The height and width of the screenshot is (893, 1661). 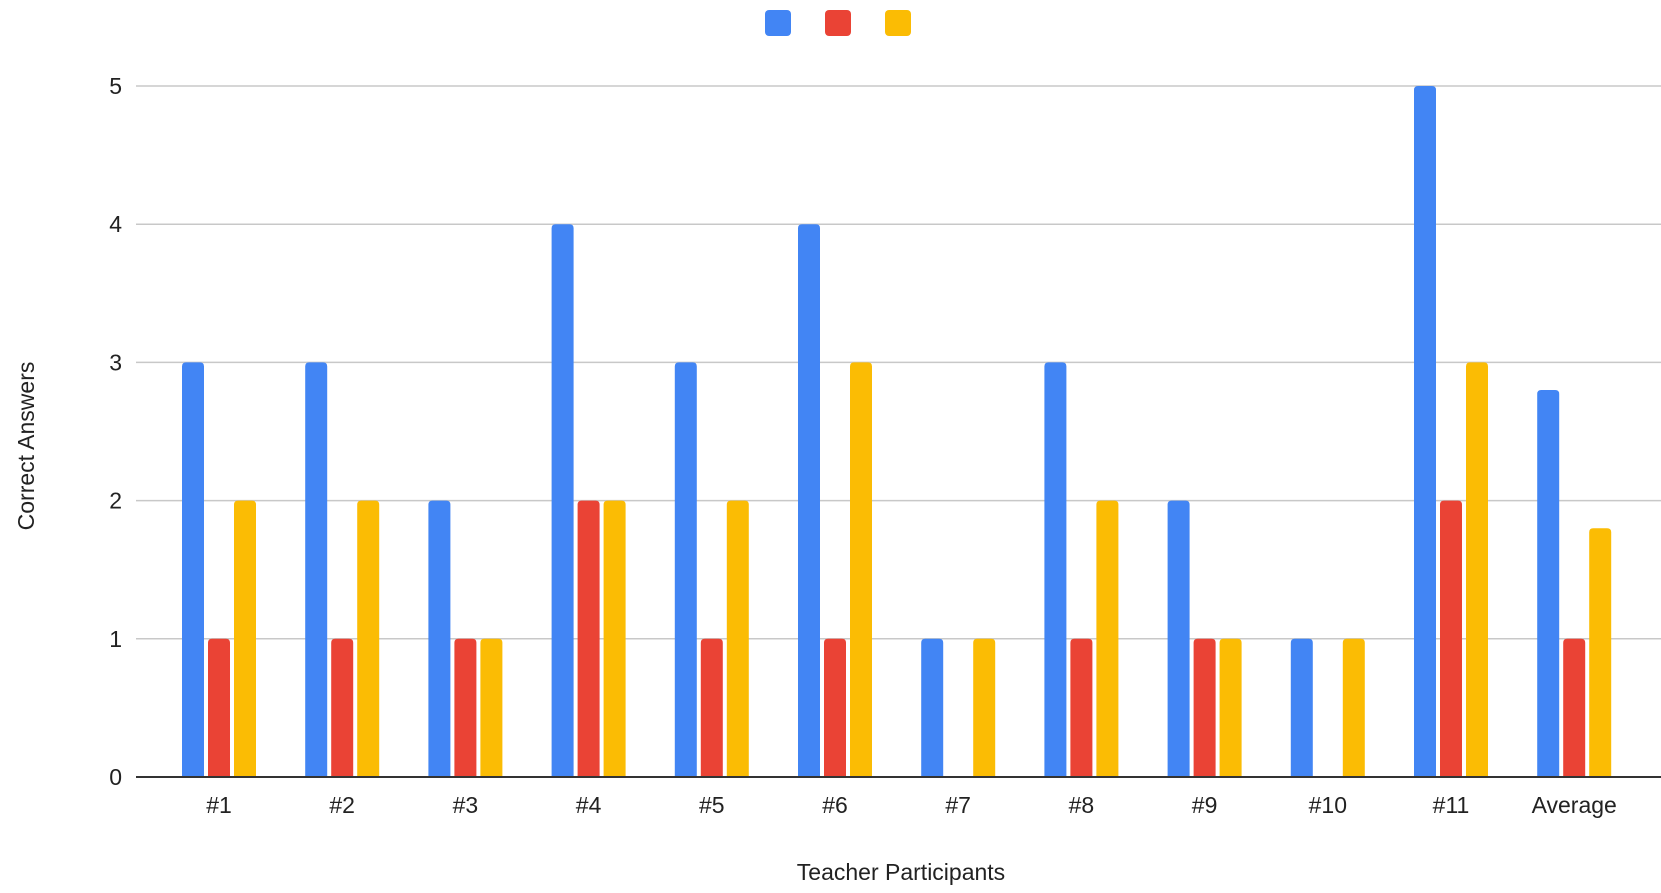 I want to click on y-tick-label: 4, so click(x=115, y=224).